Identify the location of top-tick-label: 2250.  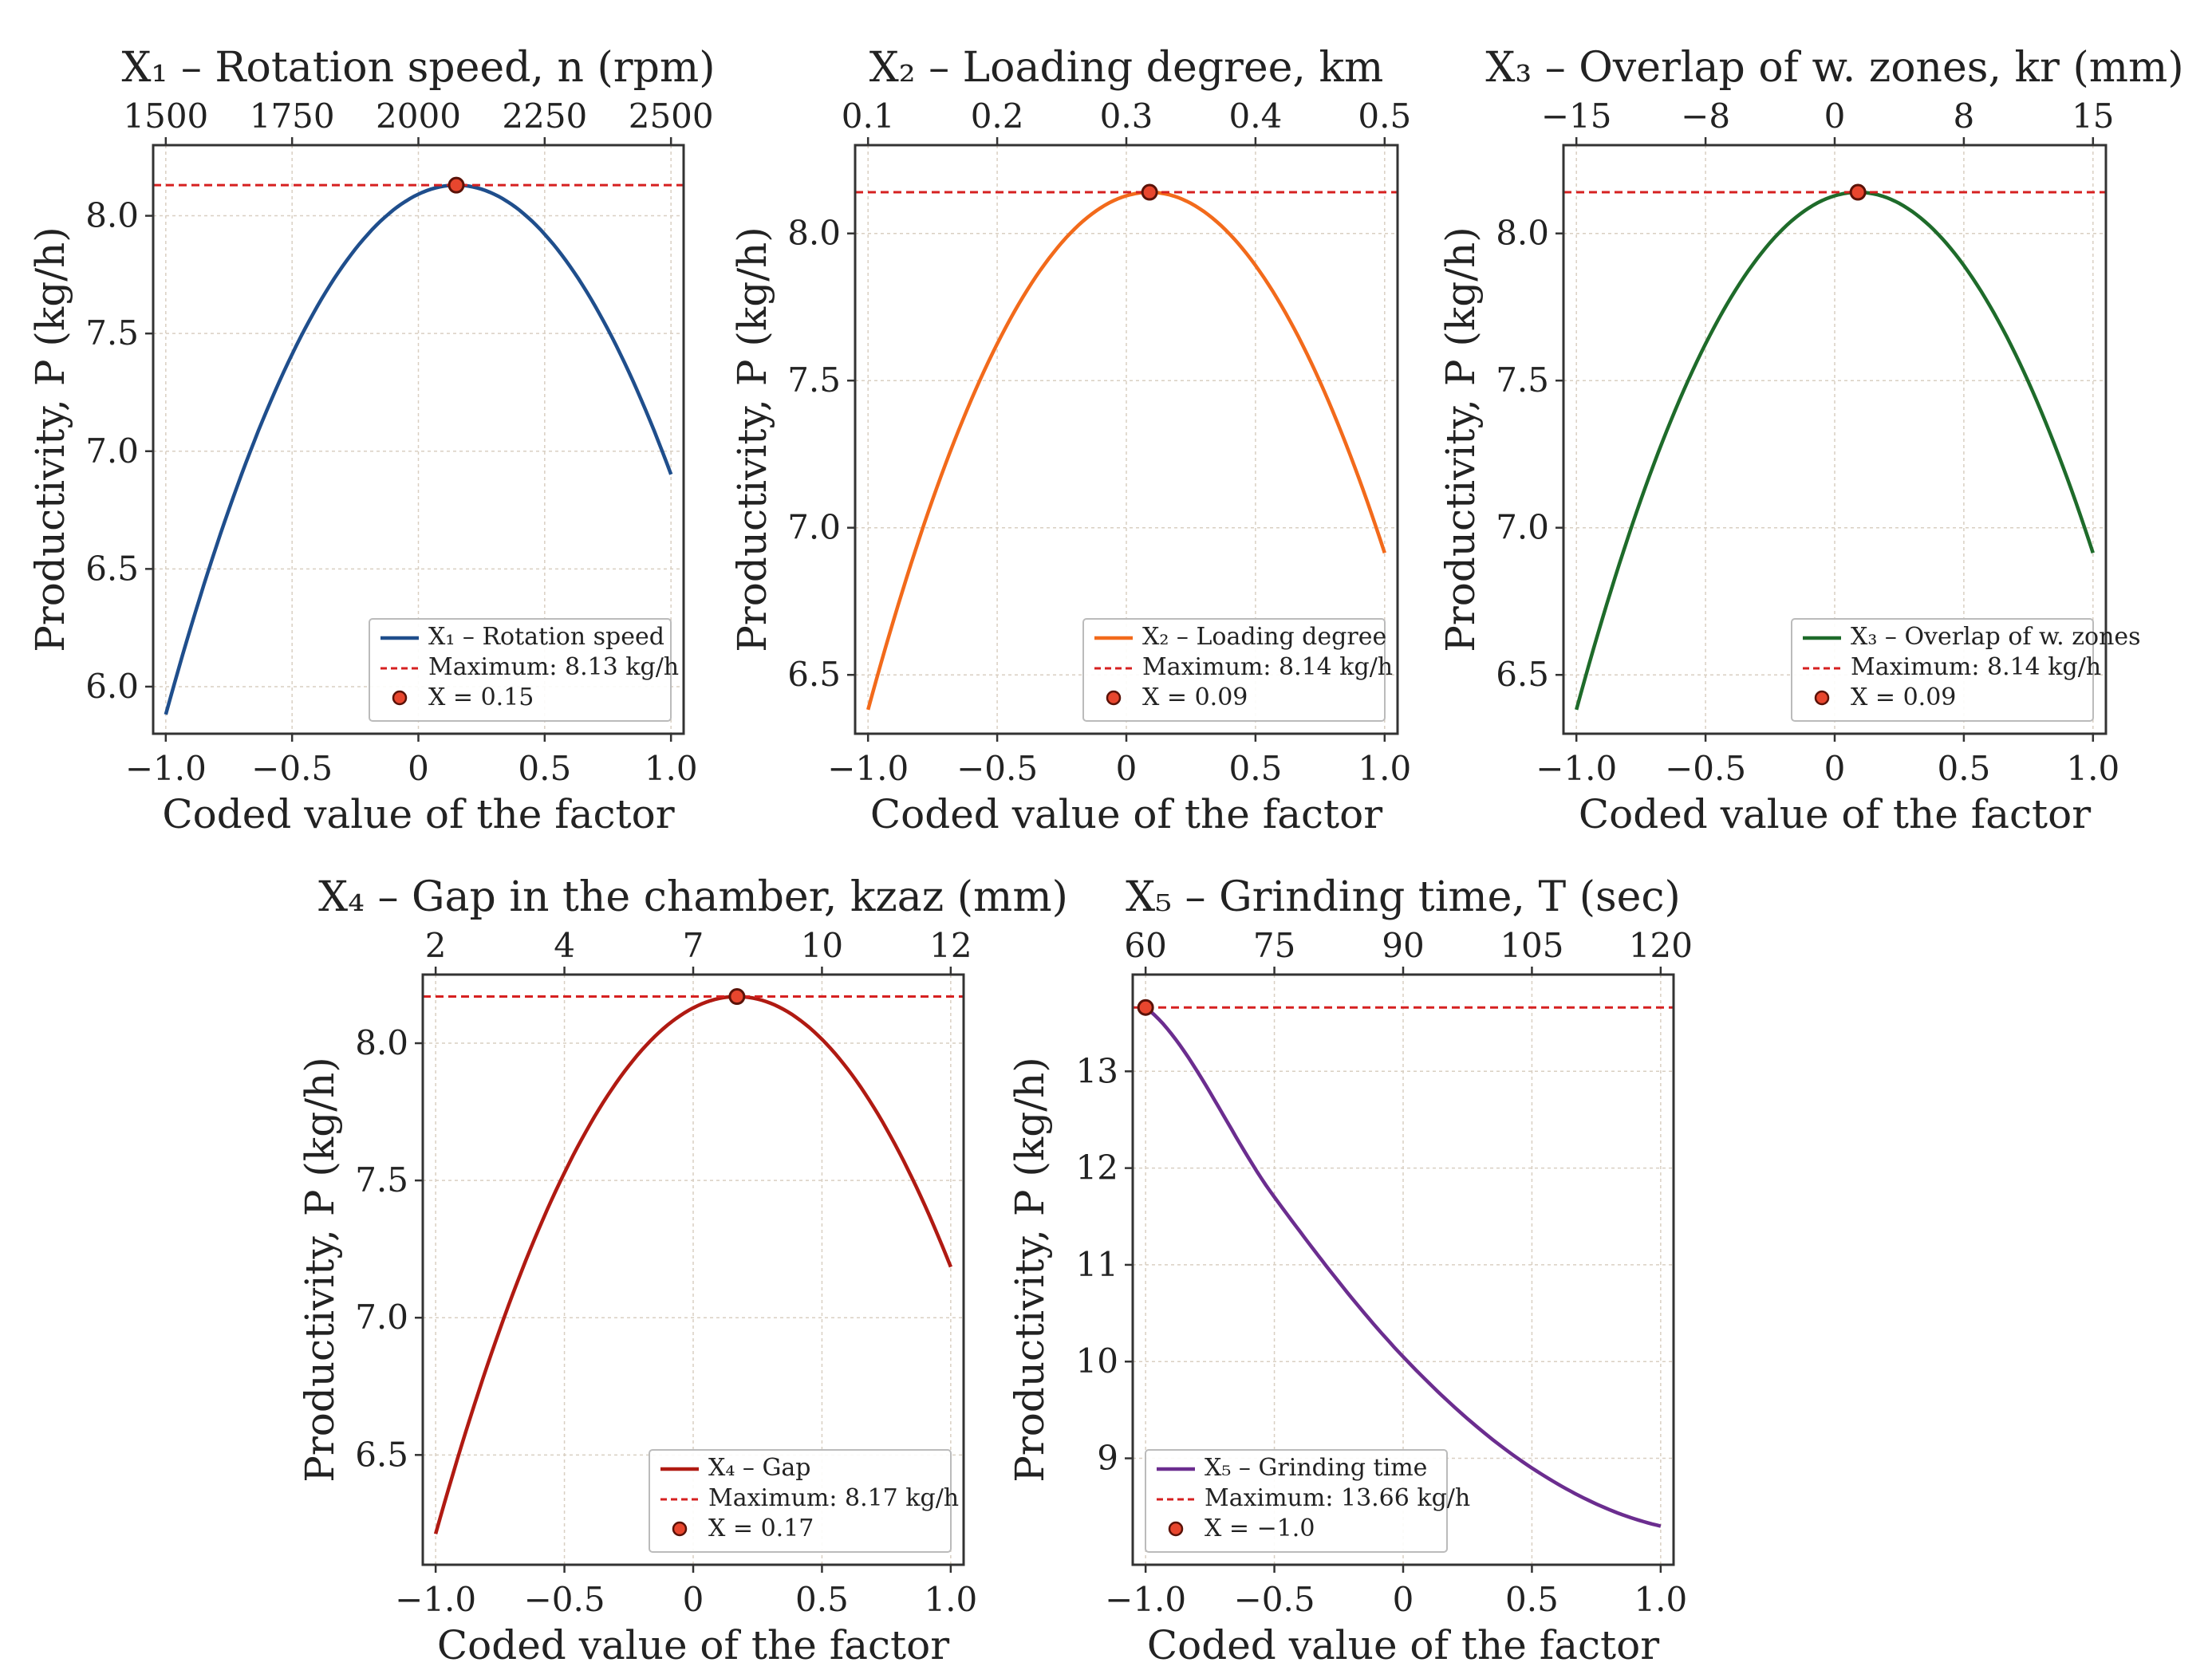
(545, 116).